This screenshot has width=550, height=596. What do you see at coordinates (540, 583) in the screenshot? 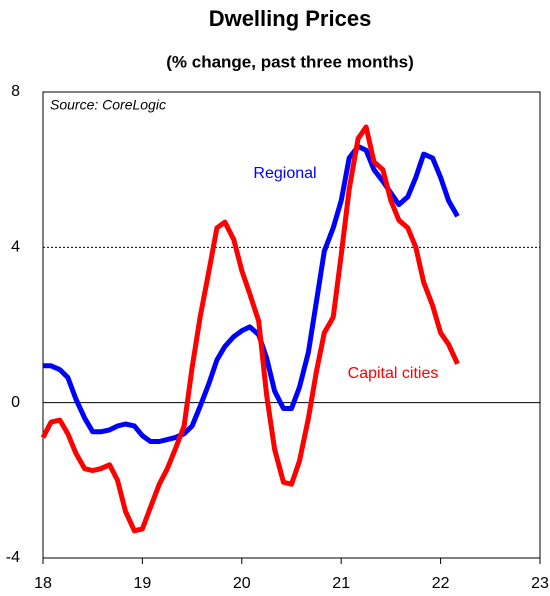
I see `x-tick-label: 23` at bounding box center [540, 583].